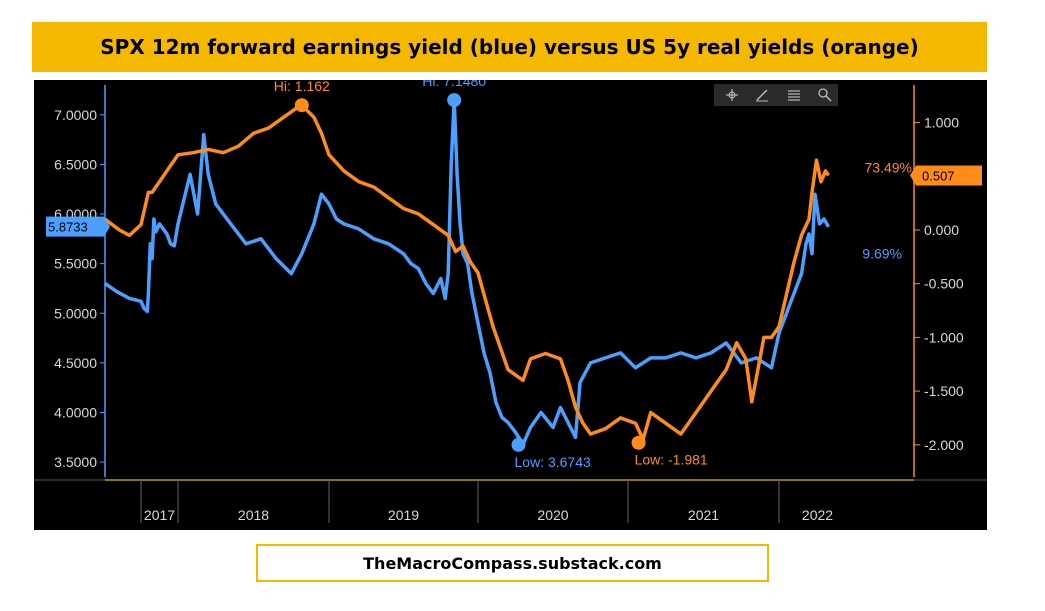 The width and height of the screenshot is (1045, 611). Describe the element at coordinates (944, 284) in the screenshot. I see `right-tick-label: -0.500` at that location.